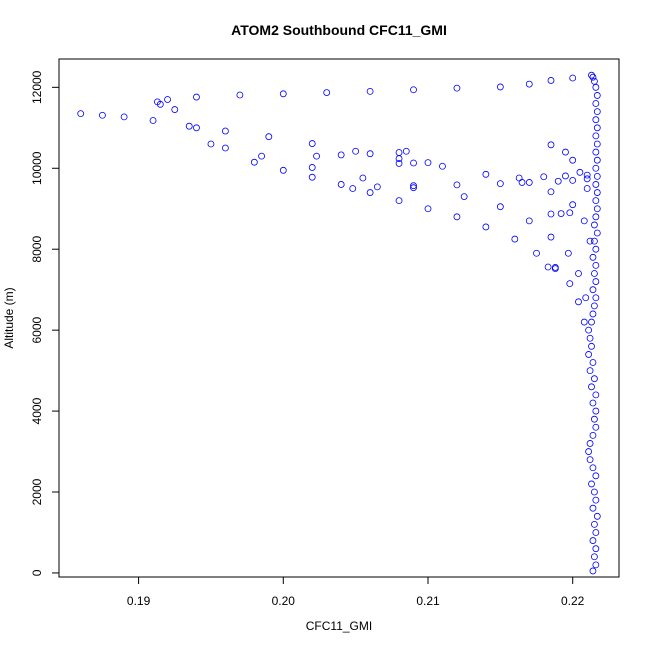 The height and width of the screenshot is (650, 650). I want to click on y-tick-label: 12000, so click(37, 87).